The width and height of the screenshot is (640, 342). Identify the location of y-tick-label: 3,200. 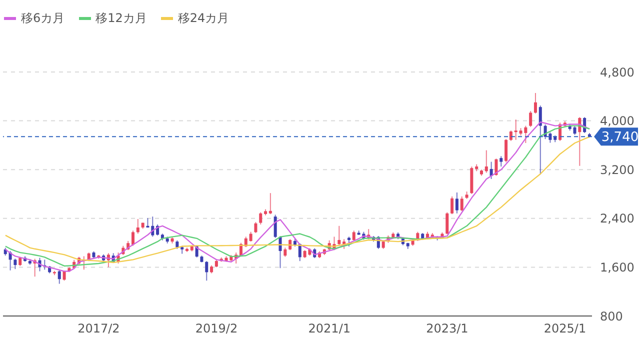
(617, 169).